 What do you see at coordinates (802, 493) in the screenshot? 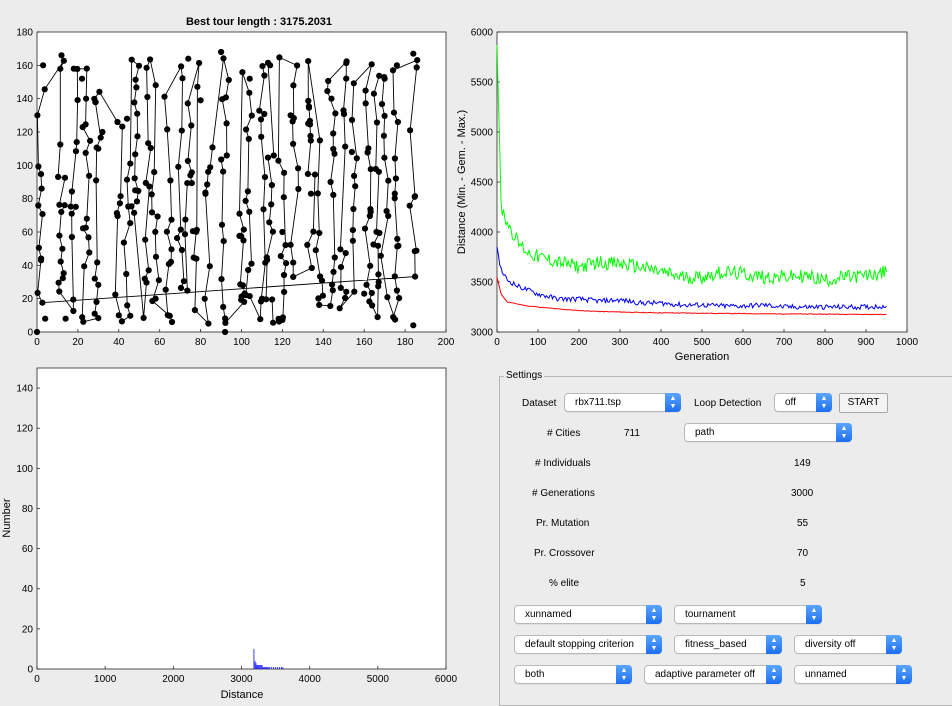
I see `generations-value: 3000` at bounding box center [802, 493].